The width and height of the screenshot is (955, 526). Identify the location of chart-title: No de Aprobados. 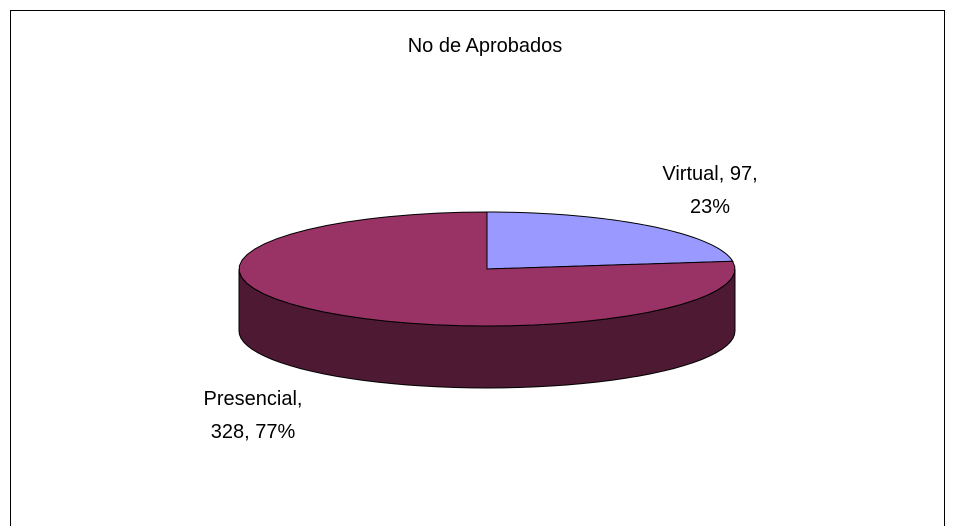
(485, 46).